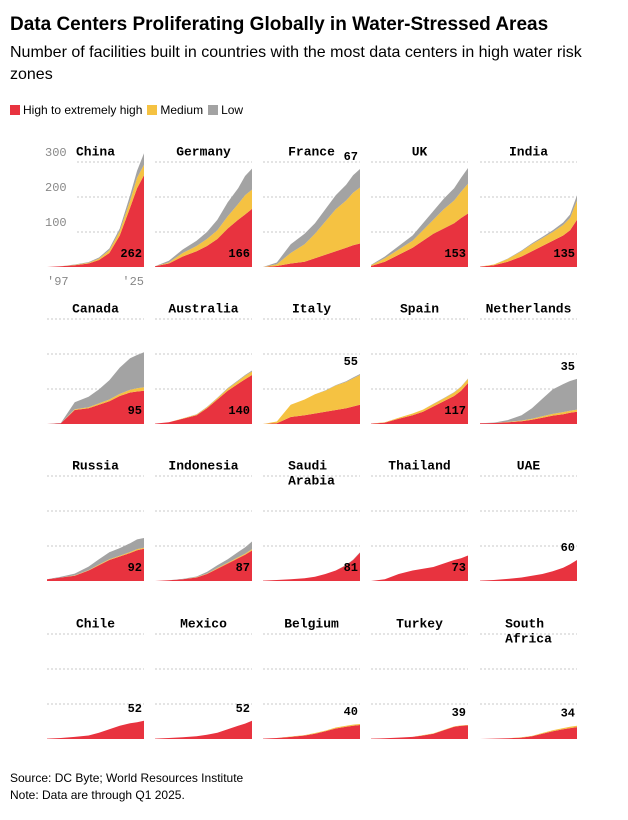 Image resolution: width=628 pixels, height=820 pixels. Describe the element at coordinates (203, 152) in the screenshot. I see `panel-title: Germany` at that location.